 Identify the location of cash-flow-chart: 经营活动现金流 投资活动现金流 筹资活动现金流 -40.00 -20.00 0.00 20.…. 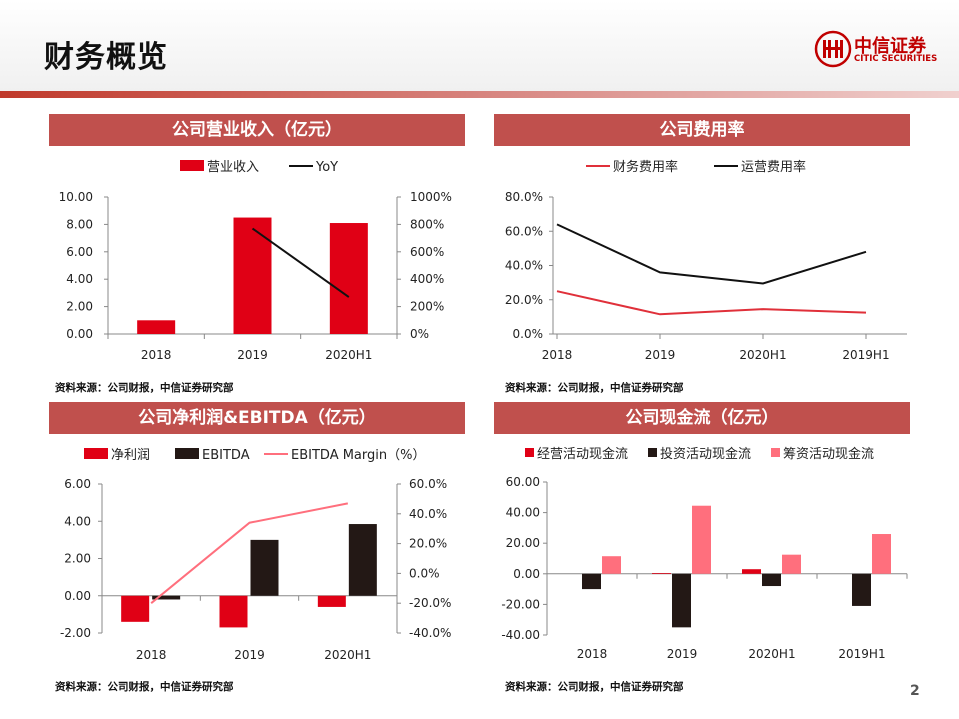
(704, 553).